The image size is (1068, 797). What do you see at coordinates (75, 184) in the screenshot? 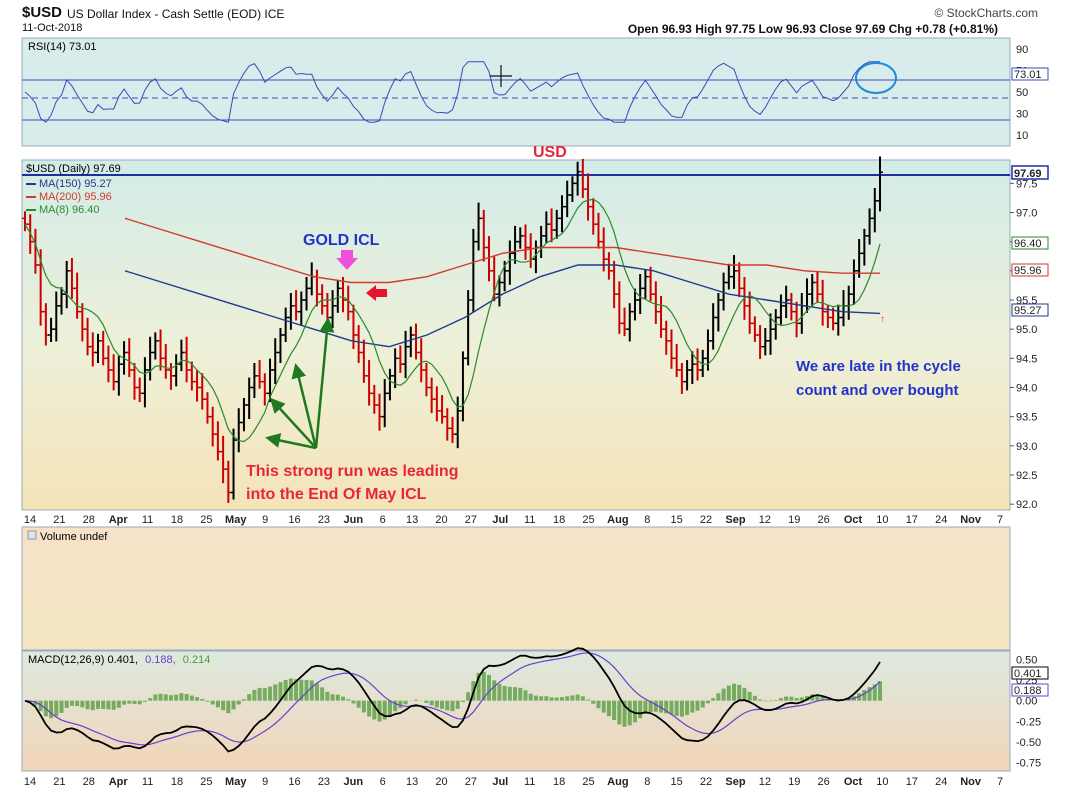
I see `ma150-legend: MA(150) 95.27` at bounding box center [75, 184].